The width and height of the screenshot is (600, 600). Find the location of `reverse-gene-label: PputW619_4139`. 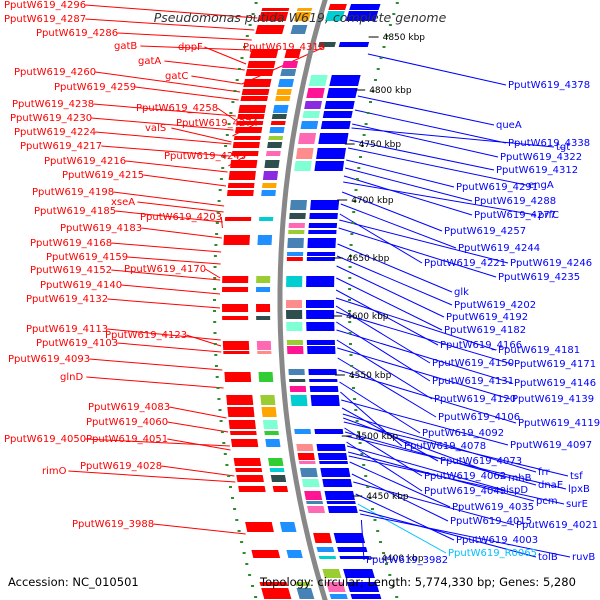

reverse-gene-label: PputW619_4139 is located at coordinates (553, 399).